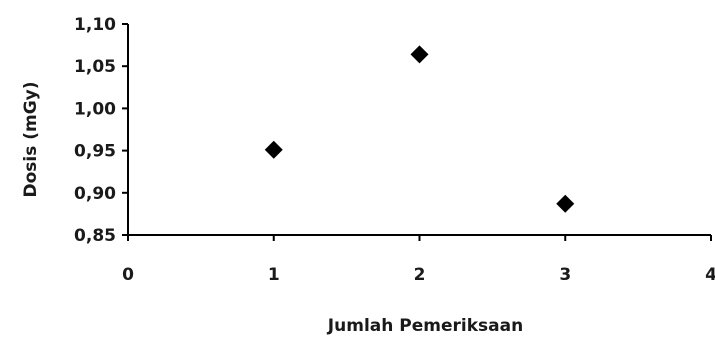 Image resolution: width=715 pixels, height=338 pixels. Describe the element at coordinates (418, 260) in the screenshot. I see `x-axis-ticks: 0 1 2 3 4` at that location.